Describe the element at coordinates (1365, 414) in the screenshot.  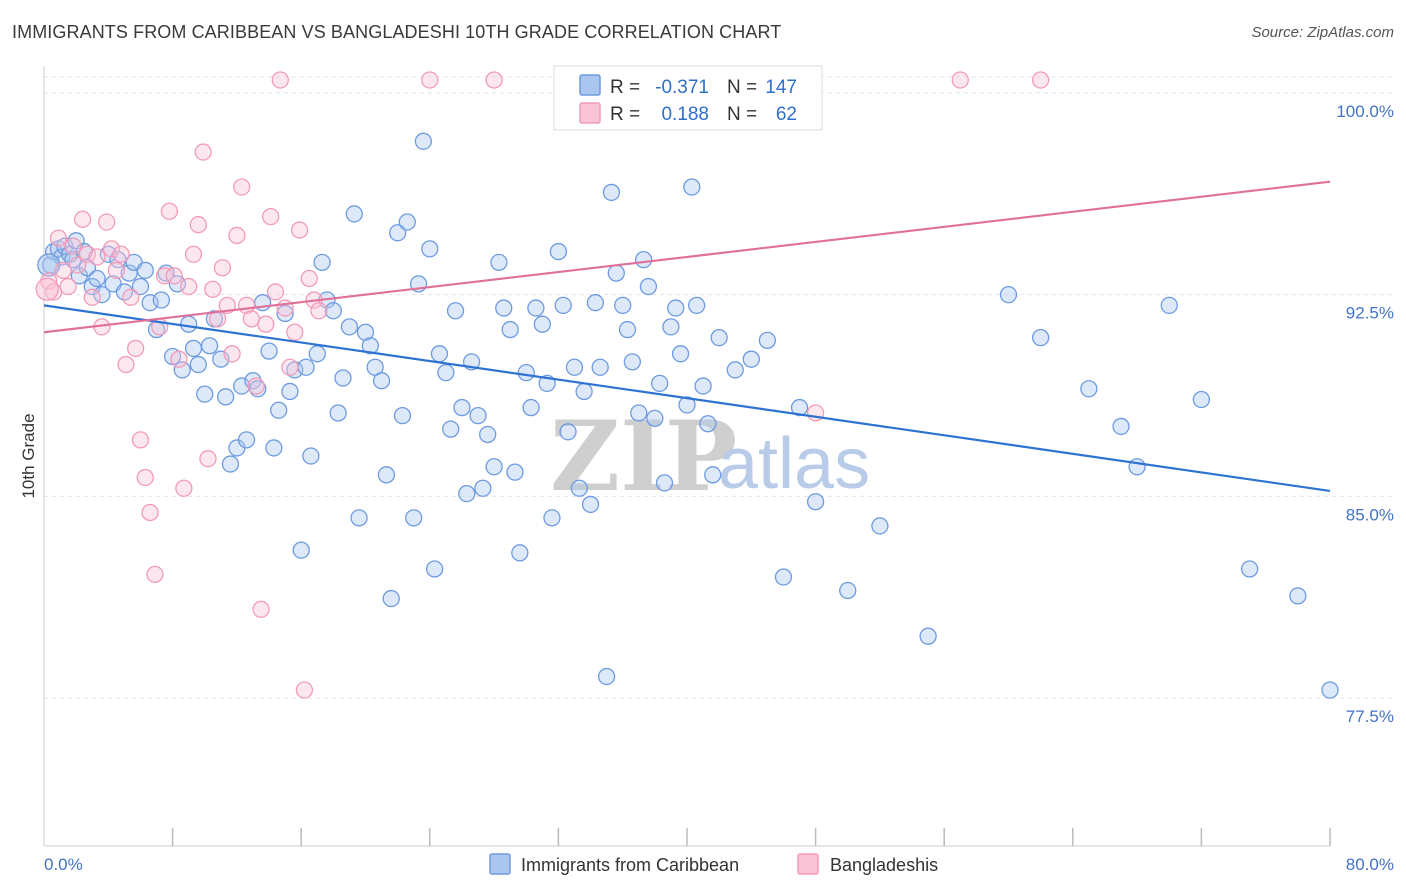
I see `y-axis-tick-labels: 77.5% 85.0% 92.5% 100.0%` at that location.